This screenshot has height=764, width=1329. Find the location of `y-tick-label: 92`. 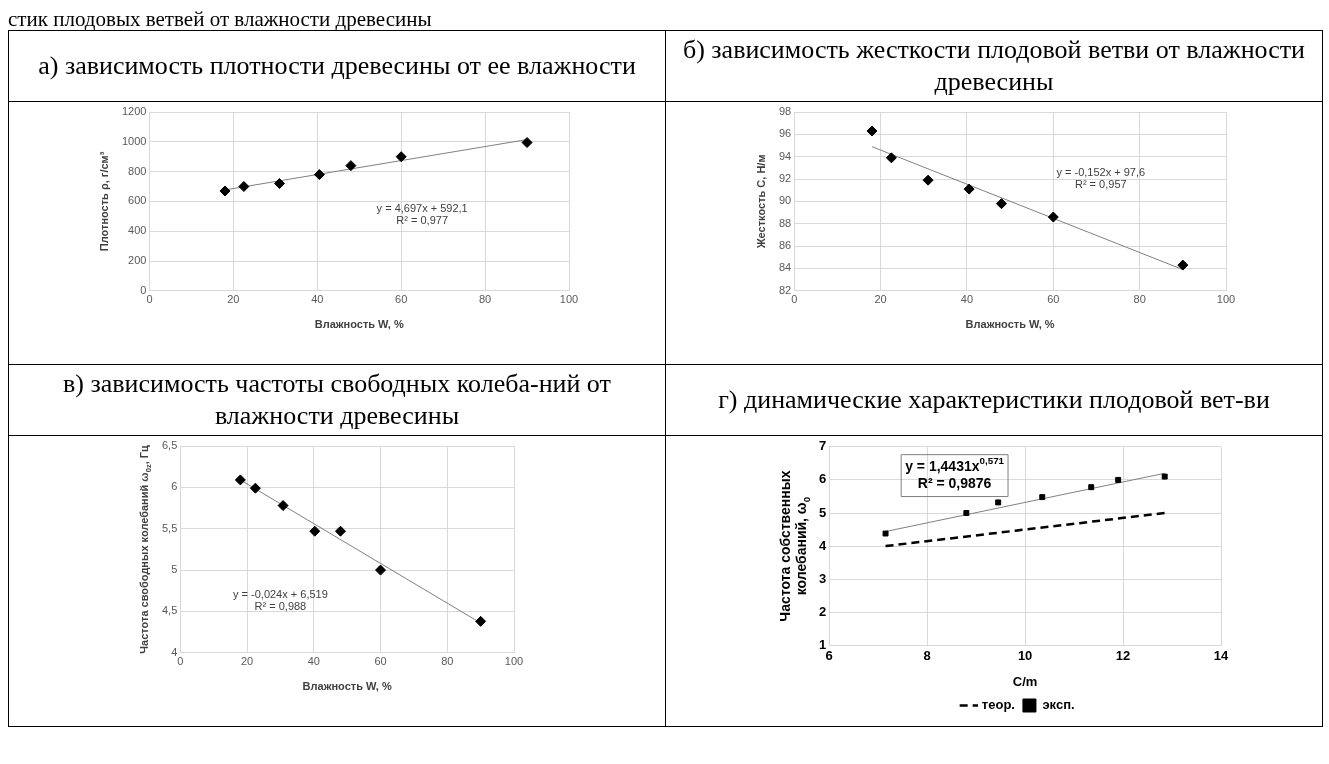

y-tick-label: 92 is located at coordinates (785, 178).